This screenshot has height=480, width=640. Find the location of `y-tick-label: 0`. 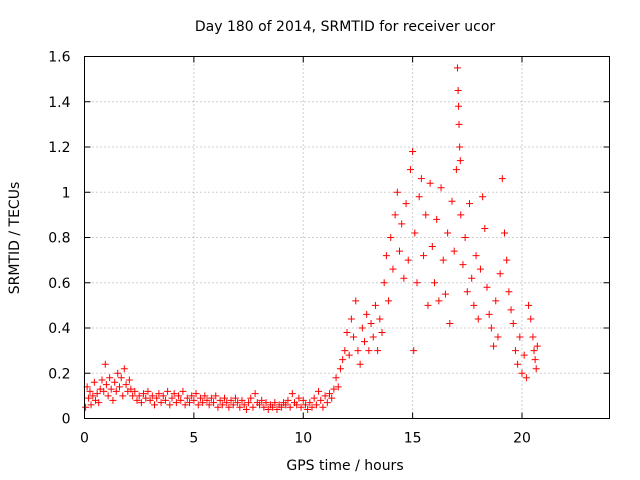

y-tick-label: 0 is located at coordinates (66, 420).